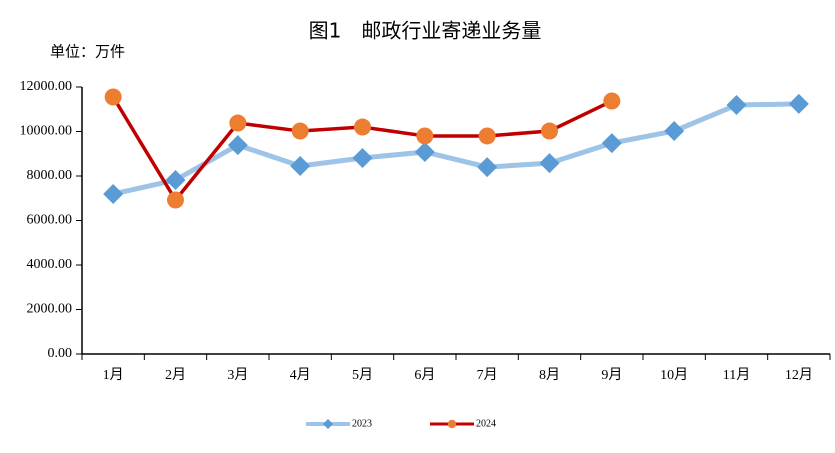 The image size is (835, 453). What do you see at coordinates (113, 375) in the screenshot?
I see `x-tick-label: 1月` at bounding box center [113, 375].